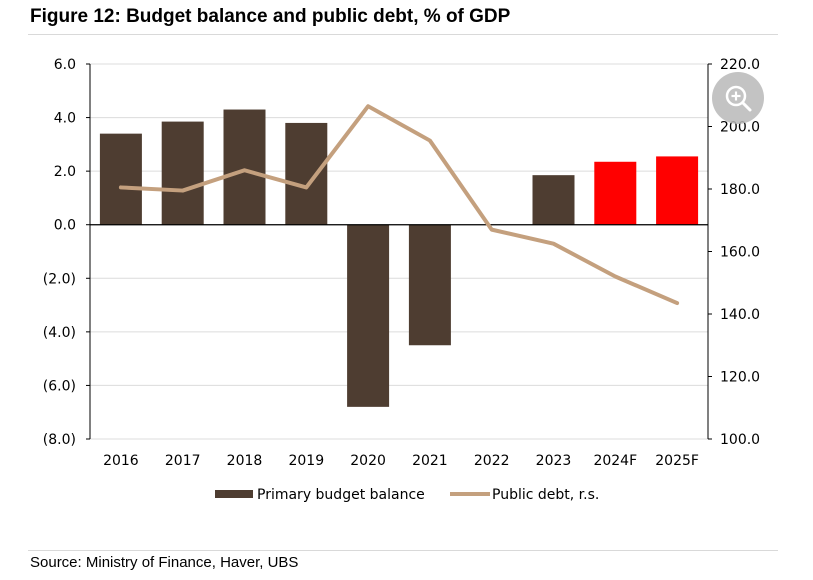  What do you see at coordinates (740, 190) in the screenshot?
I see `right-axis-tick-label: 180.0` at bounding box center [740, 190].